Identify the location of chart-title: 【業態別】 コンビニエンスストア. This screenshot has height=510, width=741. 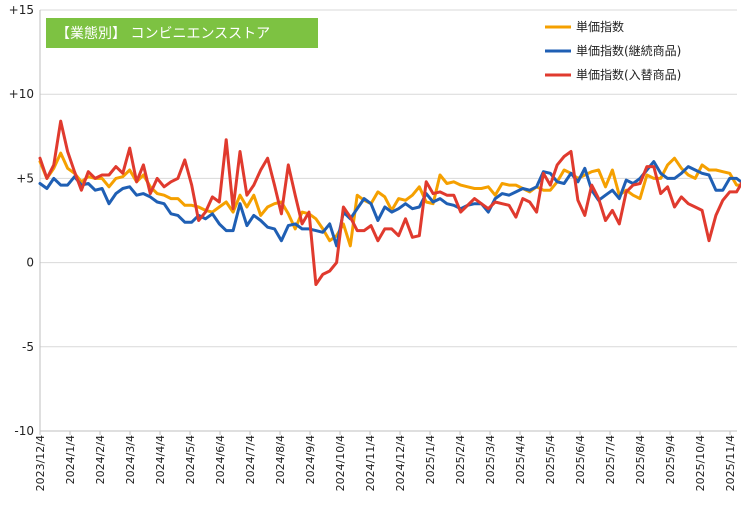
(163, 34).